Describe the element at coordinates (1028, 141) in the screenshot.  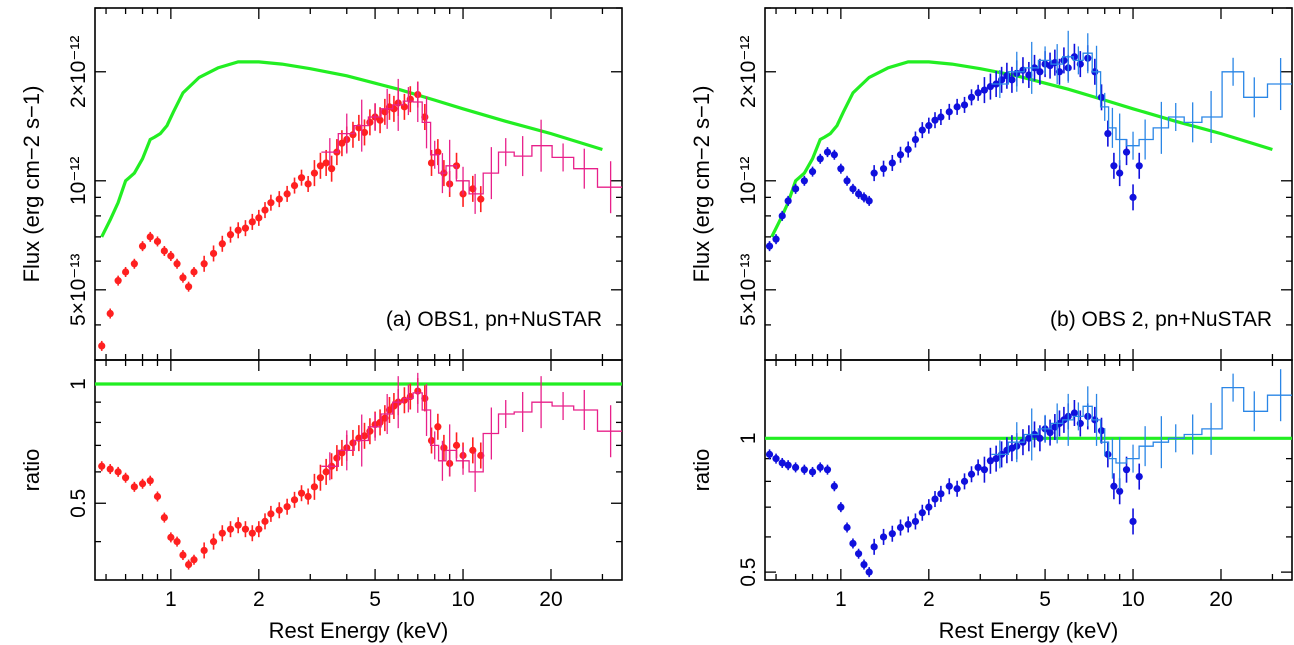
I see `top-data` at that location.